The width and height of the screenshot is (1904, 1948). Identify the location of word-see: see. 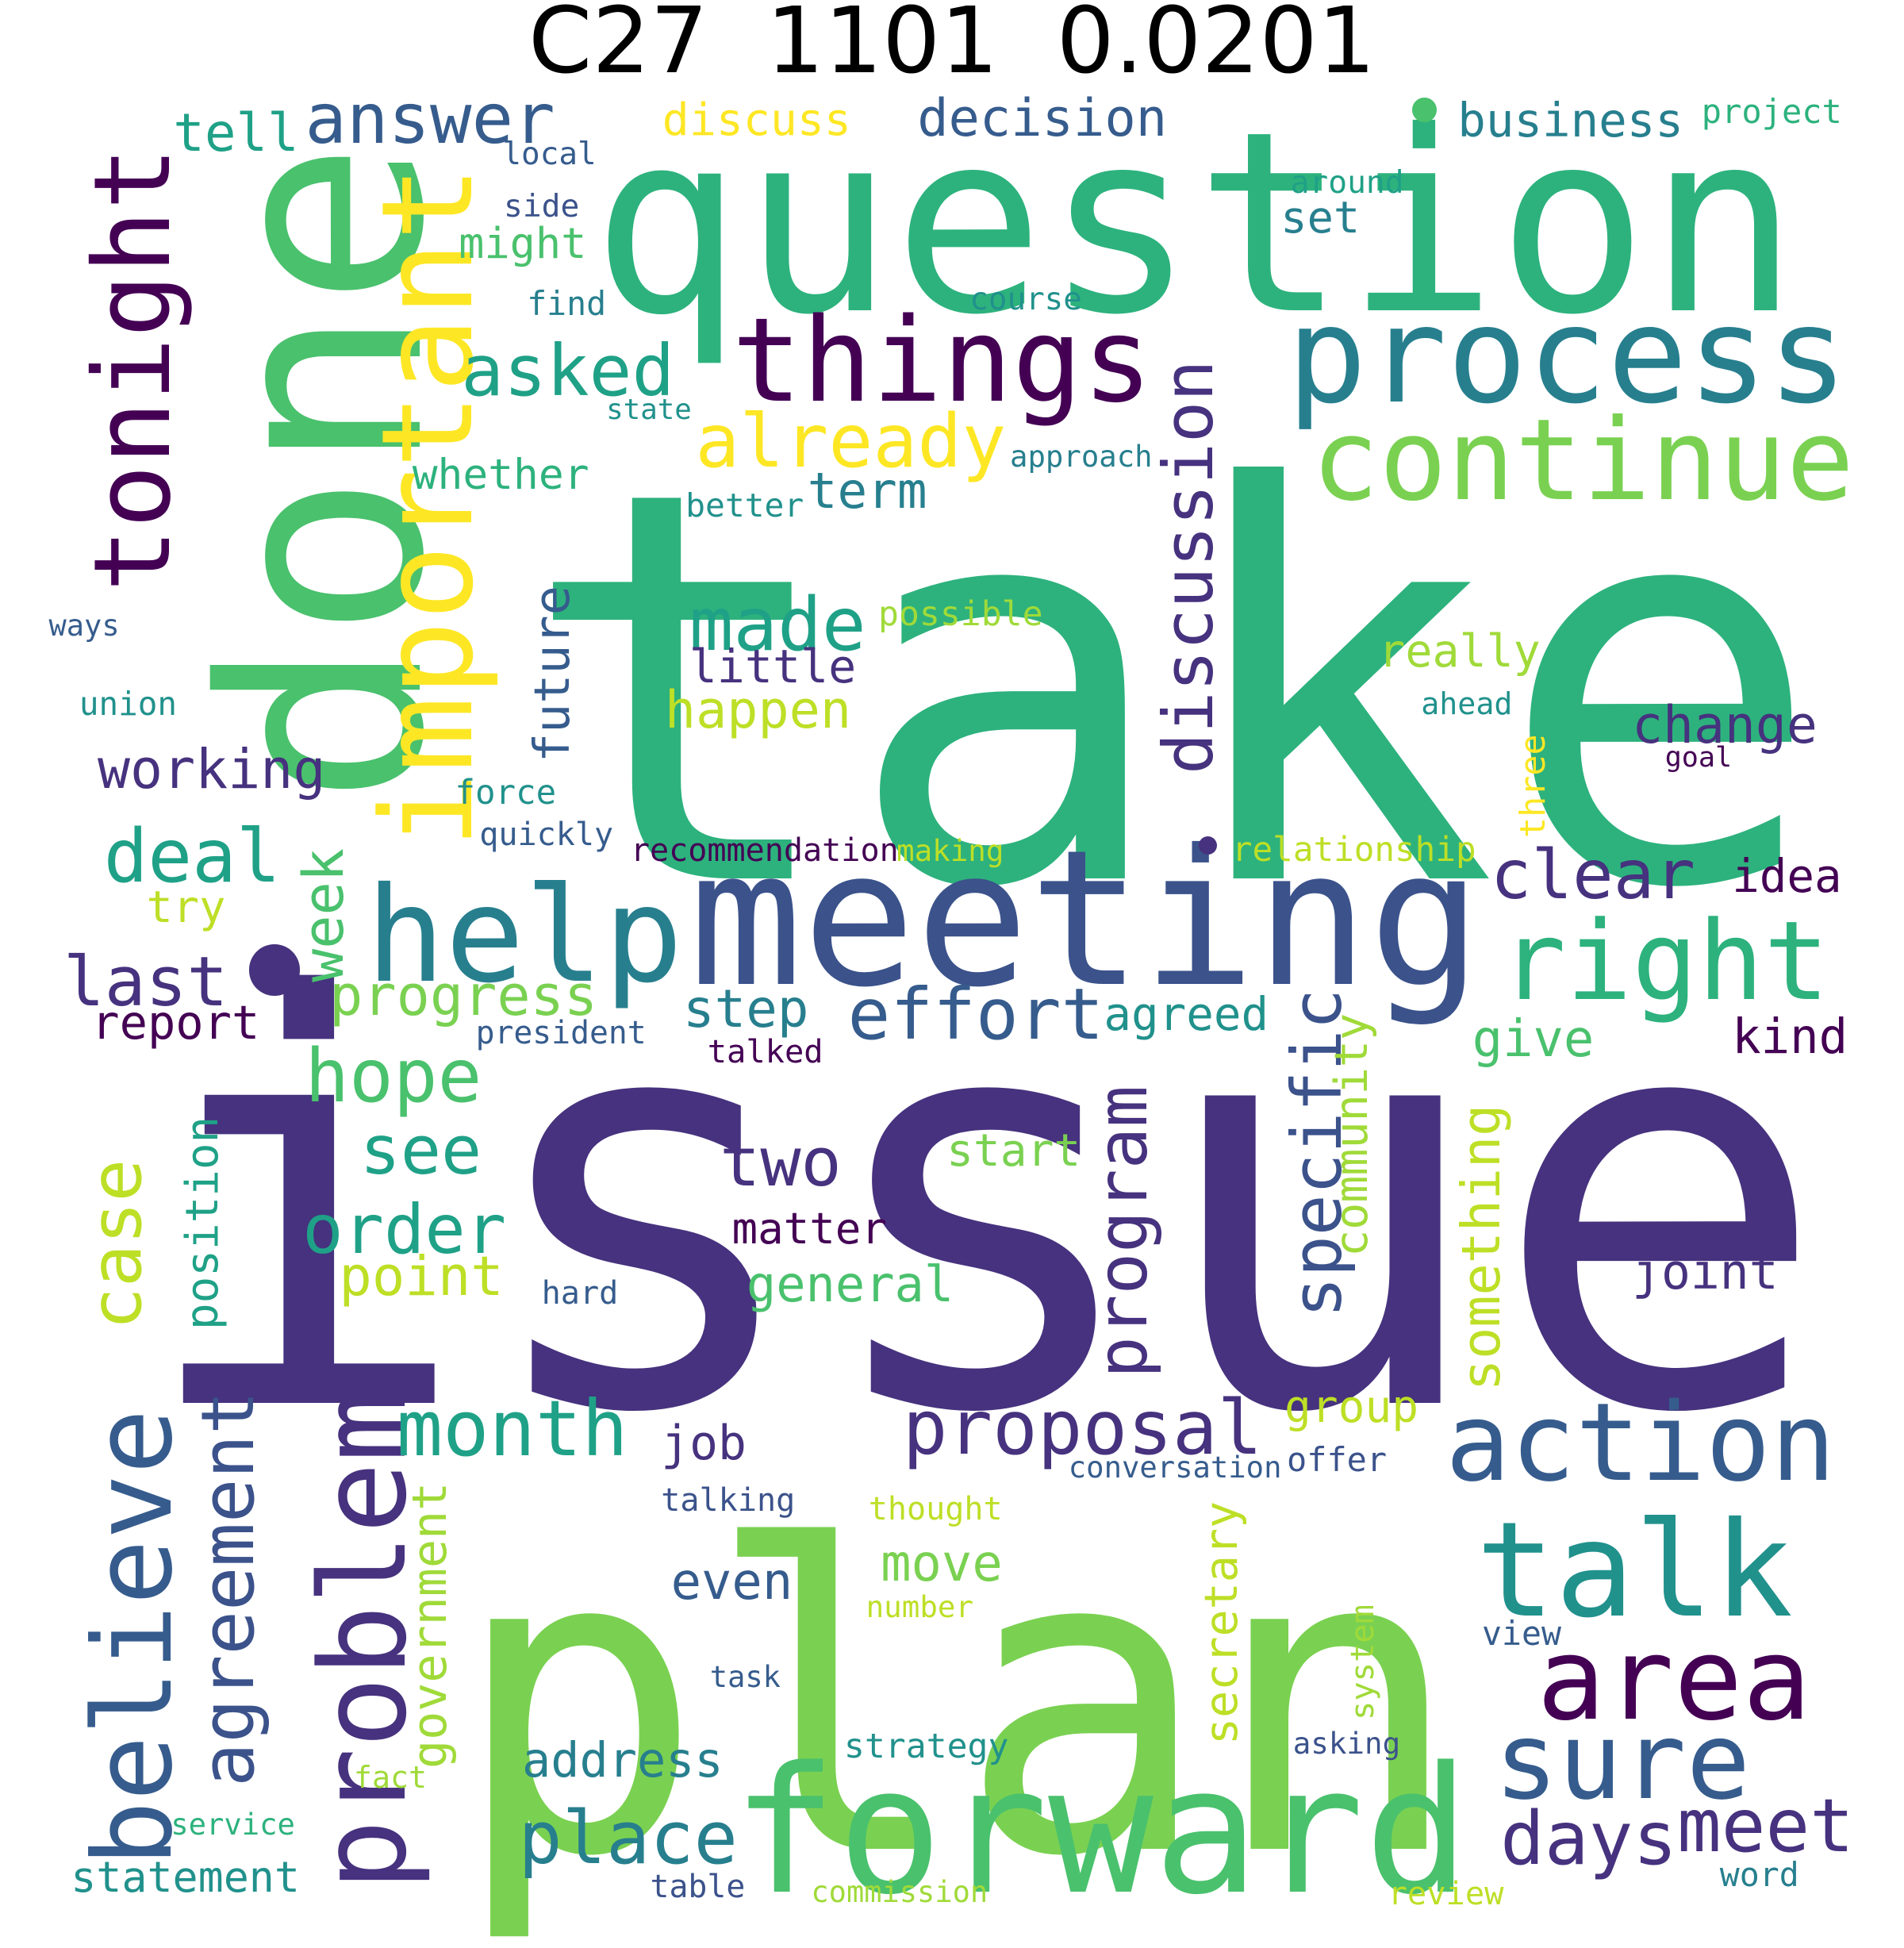
(420, 1151).